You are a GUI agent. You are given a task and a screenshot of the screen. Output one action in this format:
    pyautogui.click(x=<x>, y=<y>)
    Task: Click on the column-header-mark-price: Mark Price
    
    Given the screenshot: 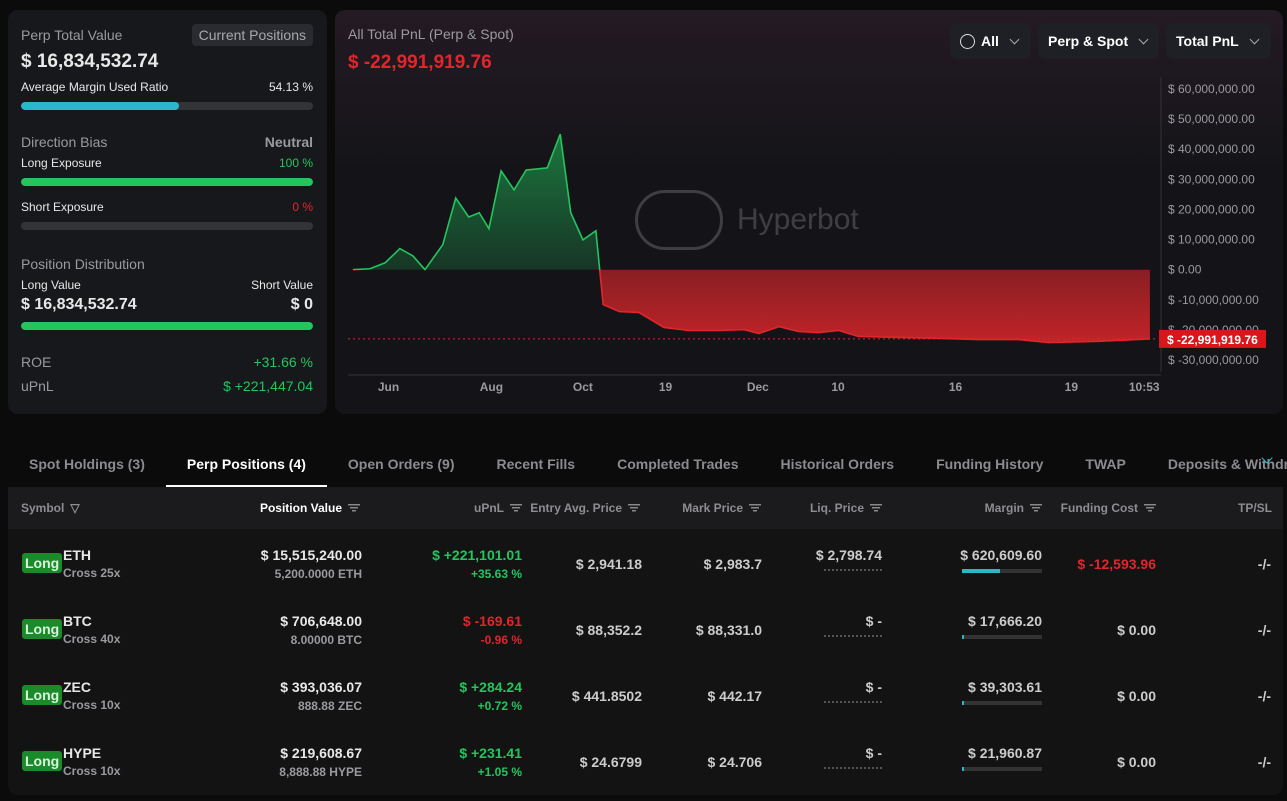 What is the action you would take?
    pyautogui.click(x=721, y=508)
    